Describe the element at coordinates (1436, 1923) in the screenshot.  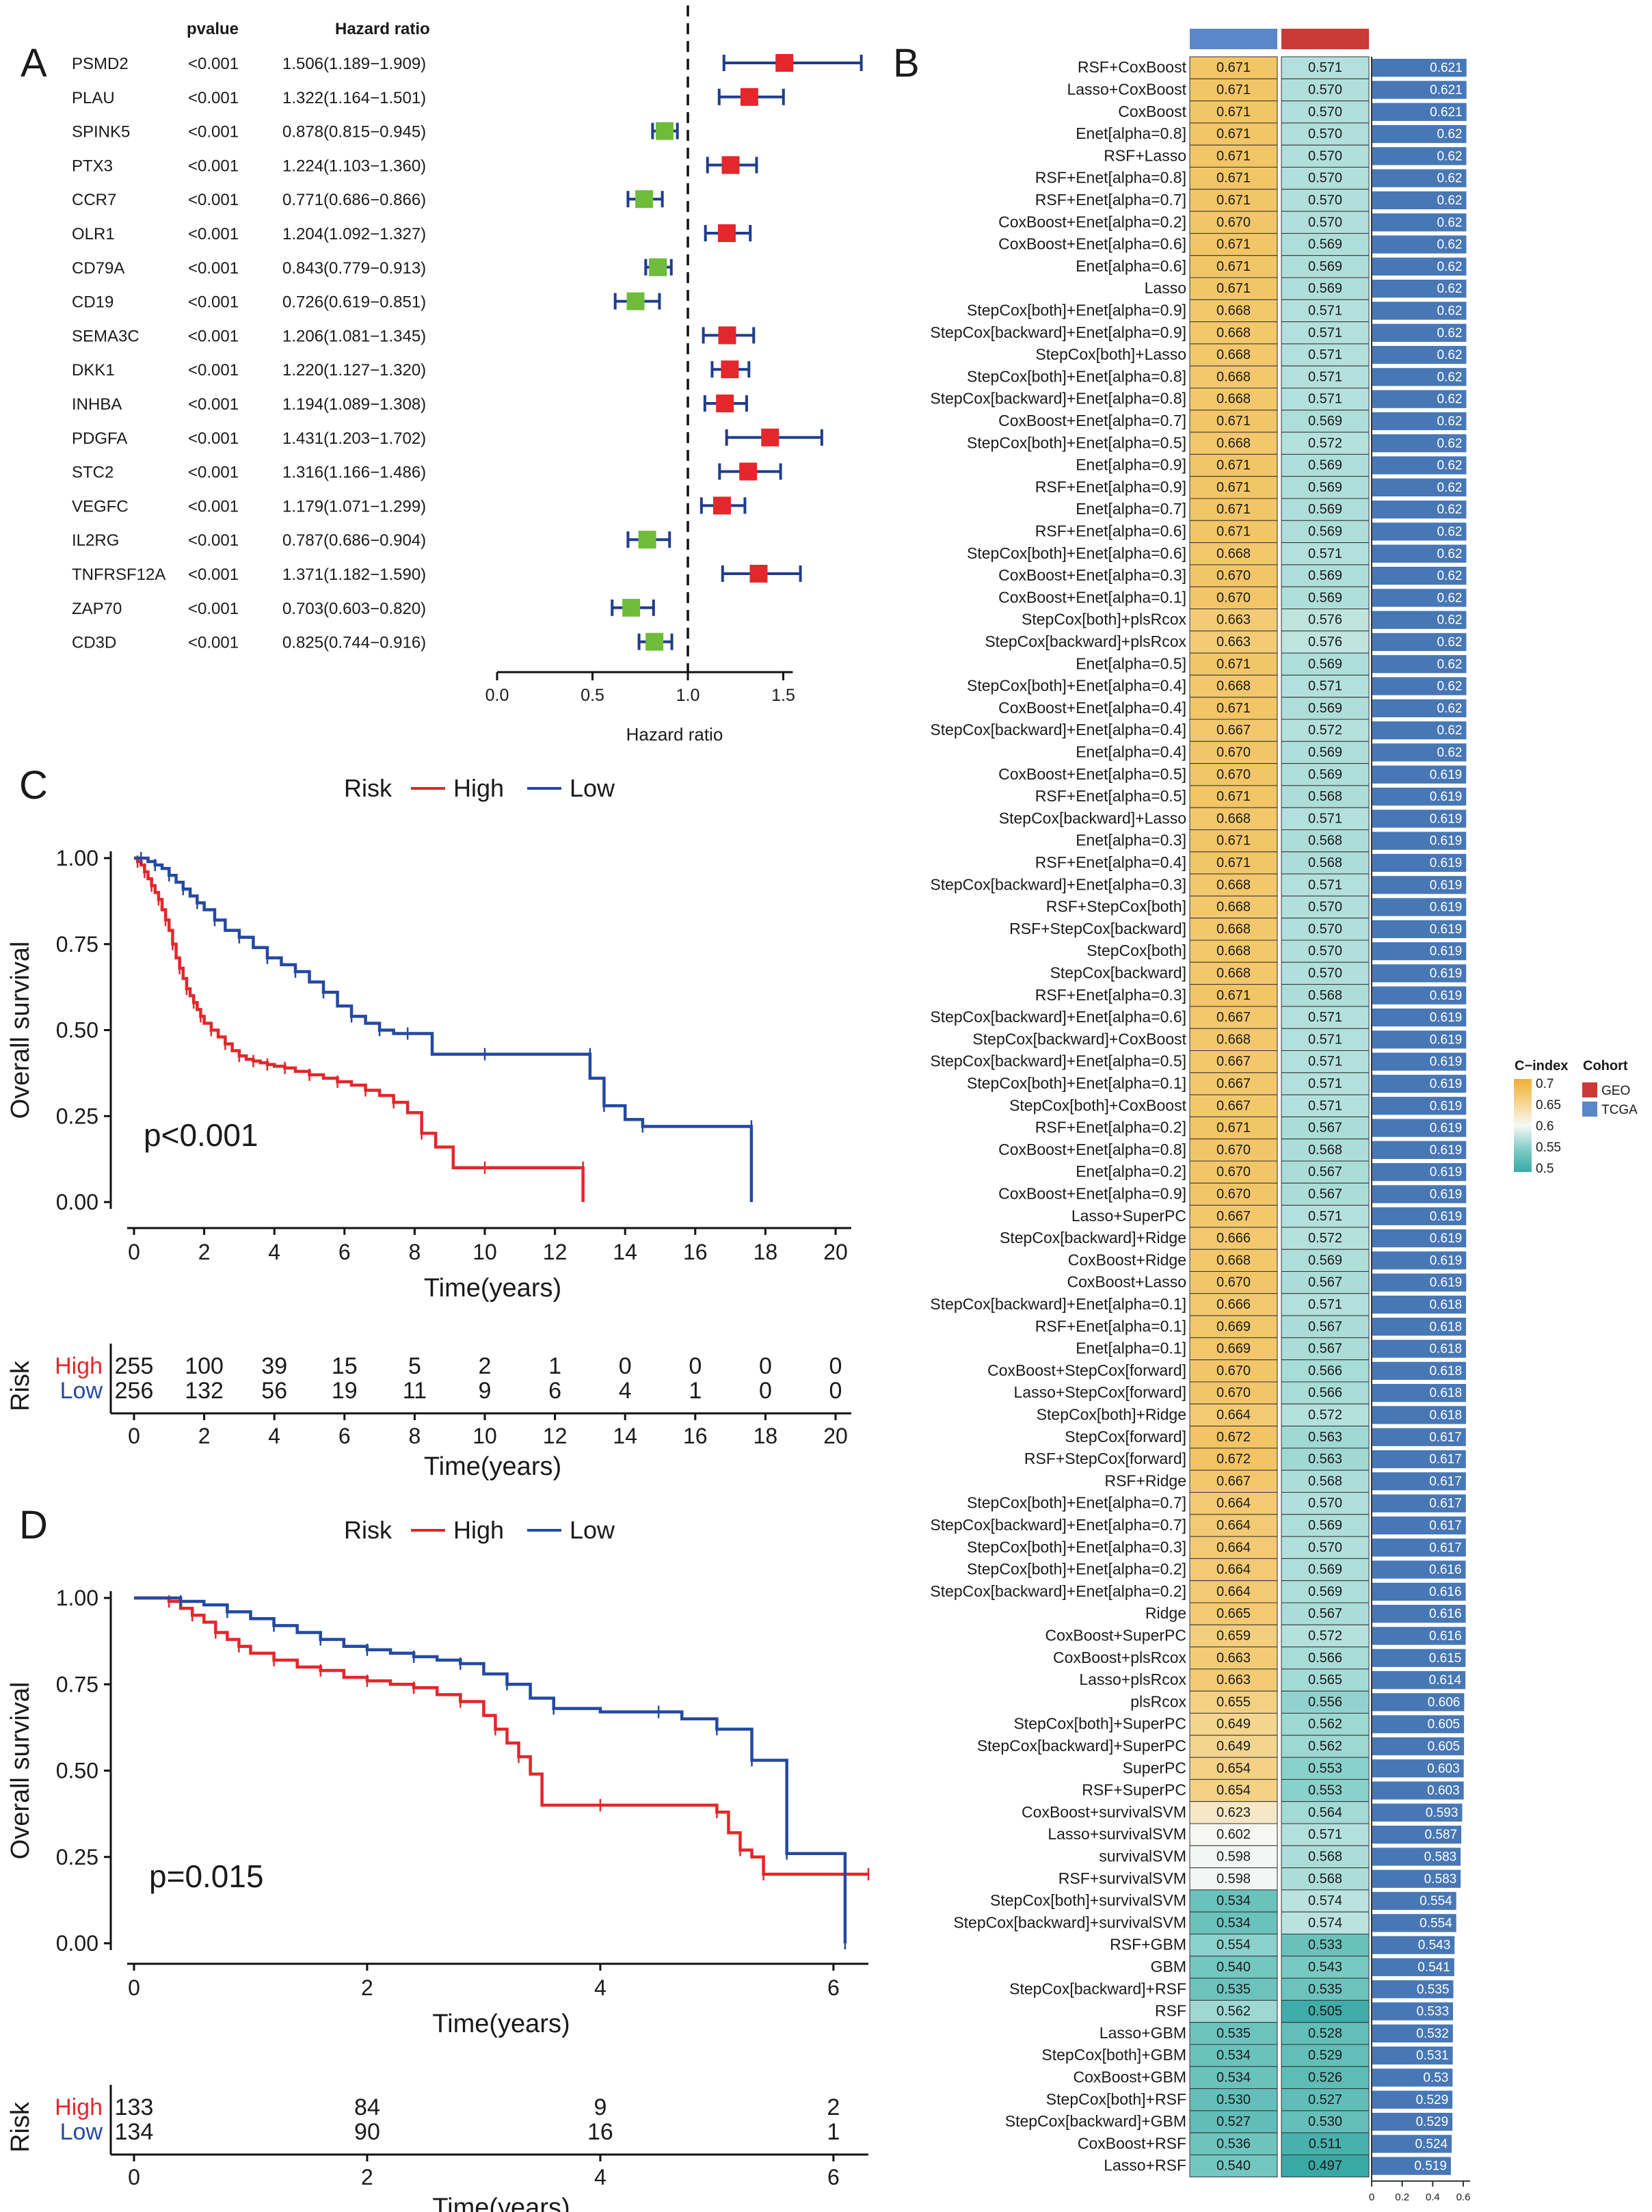
I see `mean-cindex-value: 0.554` at that location.